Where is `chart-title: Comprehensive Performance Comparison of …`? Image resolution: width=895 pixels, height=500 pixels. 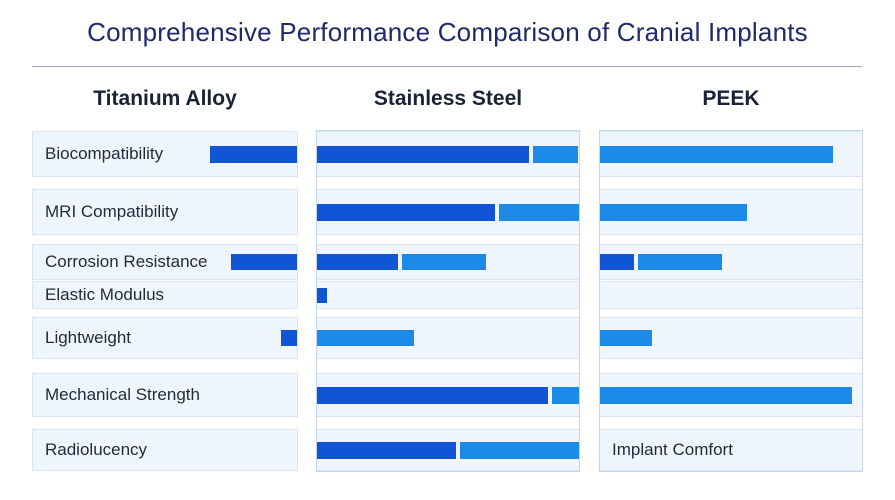
chart-title: Comprehensive Performance Comparison of … is located at coordinates (447, 32).